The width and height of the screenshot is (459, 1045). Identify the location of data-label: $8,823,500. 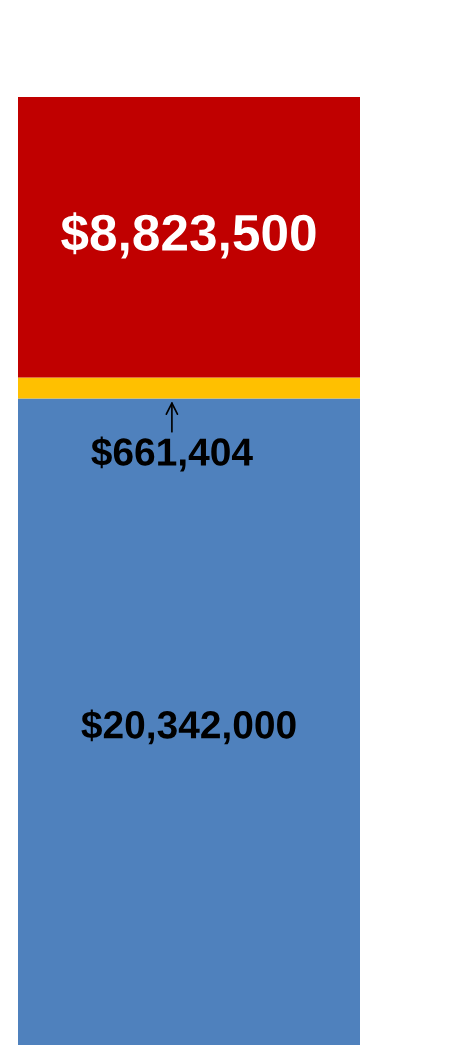
(188, 235).